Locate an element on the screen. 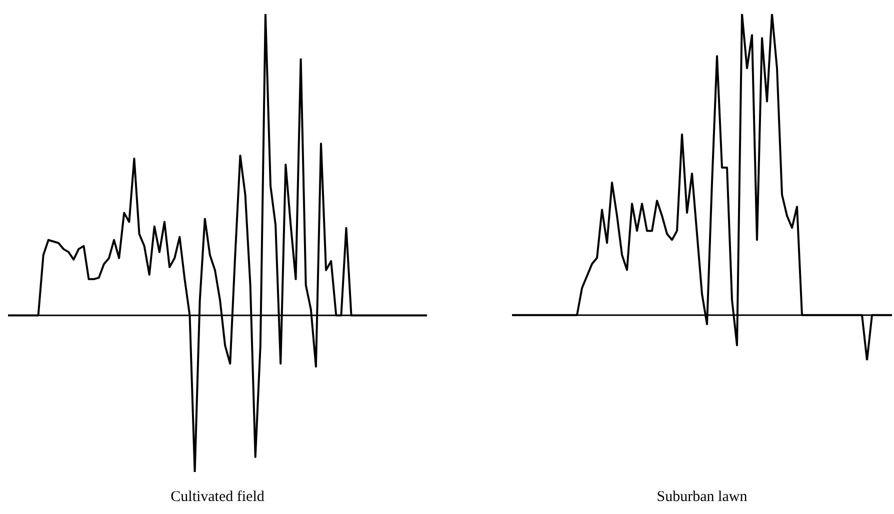  text: Suburban lawn is located at coordinates (702, 496).